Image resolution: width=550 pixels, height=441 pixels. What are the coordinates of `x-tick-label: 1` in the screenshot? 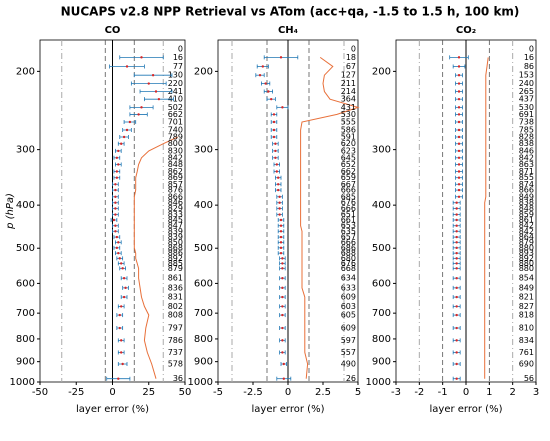 It's located at (489, 392).